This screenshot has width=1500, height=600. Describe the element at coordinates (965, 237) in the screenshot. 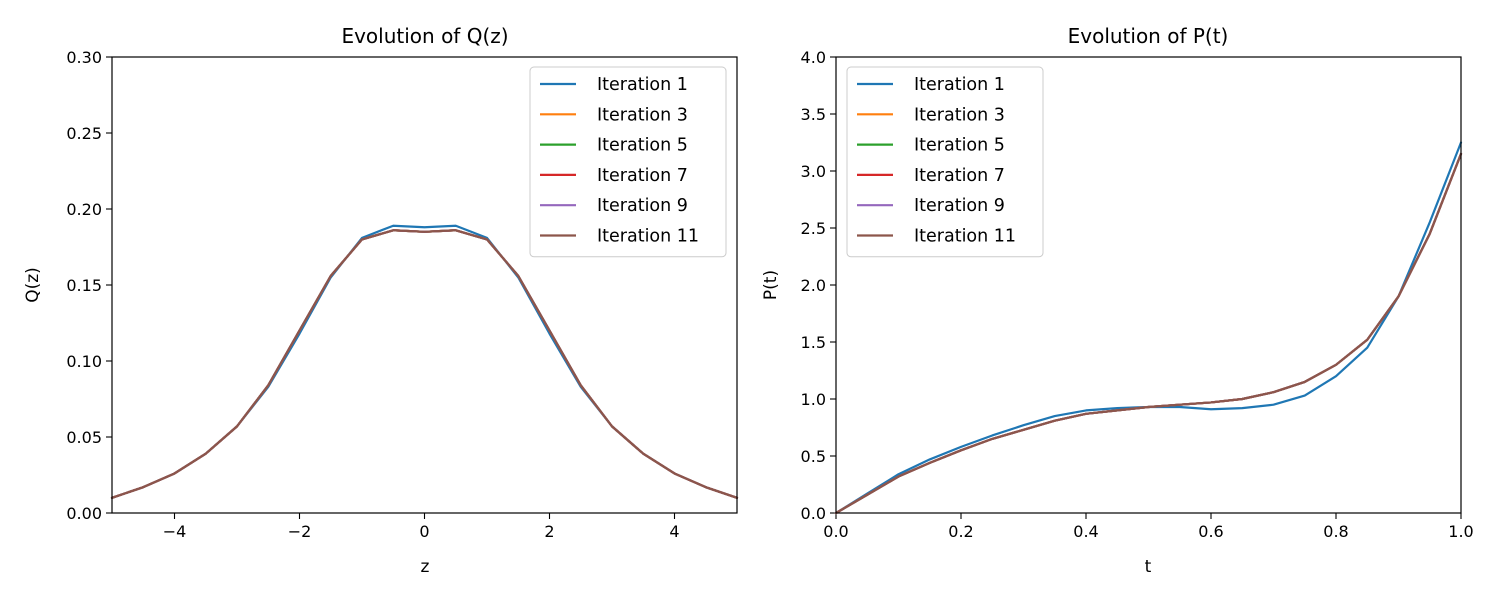

I see `p-chart-legend-label: Iteration 11` at that location.